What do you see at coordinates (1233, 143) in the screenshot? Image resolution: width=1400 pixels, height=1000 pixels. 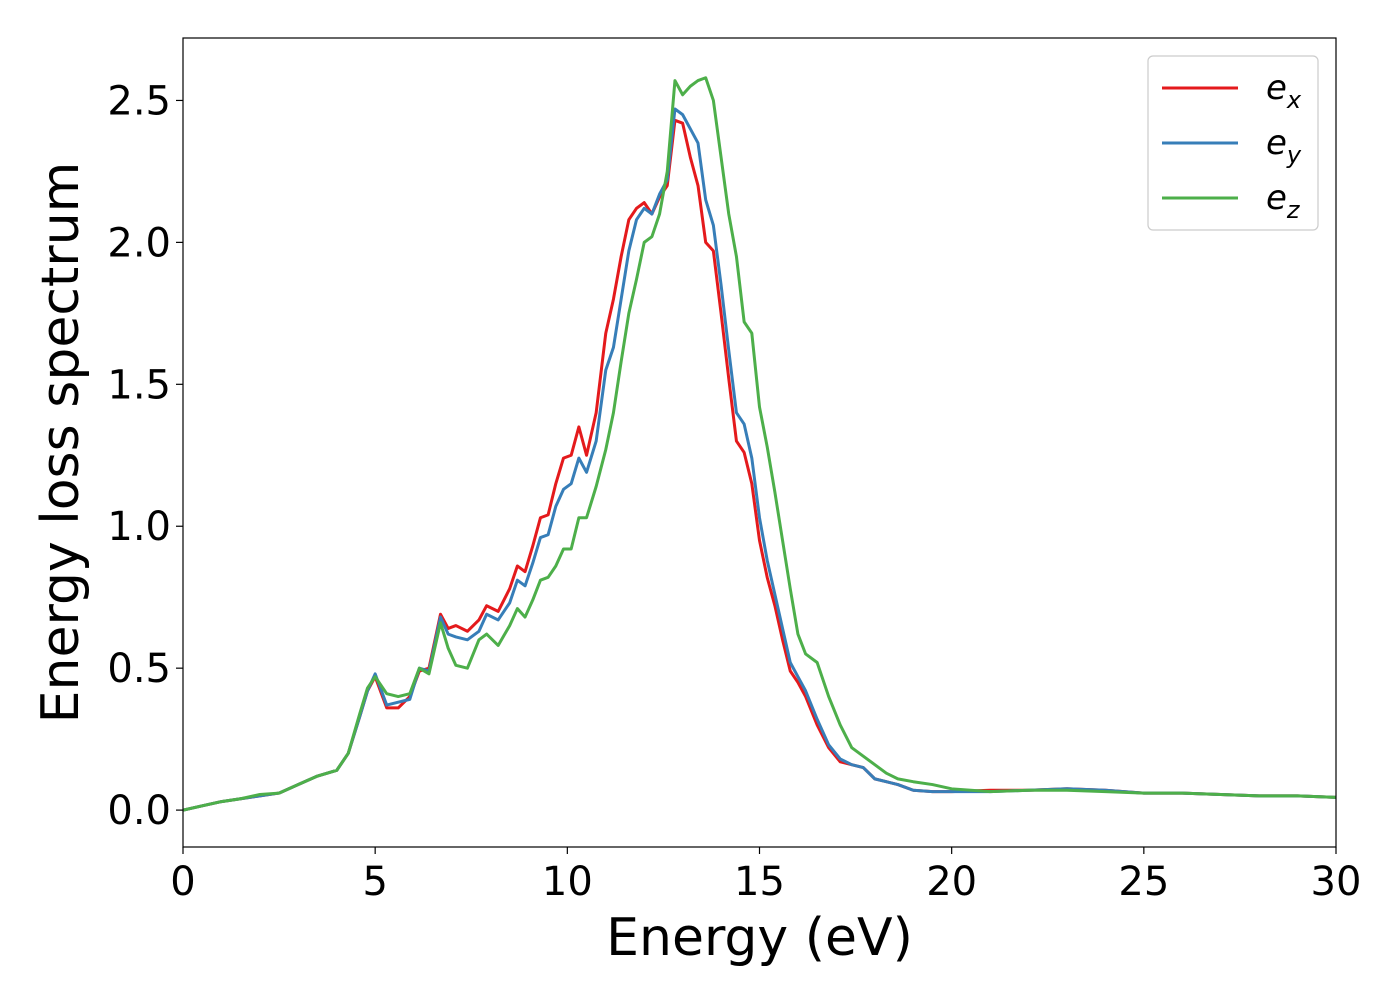 I see `legend: ex ey ez` at bounding box center [1233, 143].